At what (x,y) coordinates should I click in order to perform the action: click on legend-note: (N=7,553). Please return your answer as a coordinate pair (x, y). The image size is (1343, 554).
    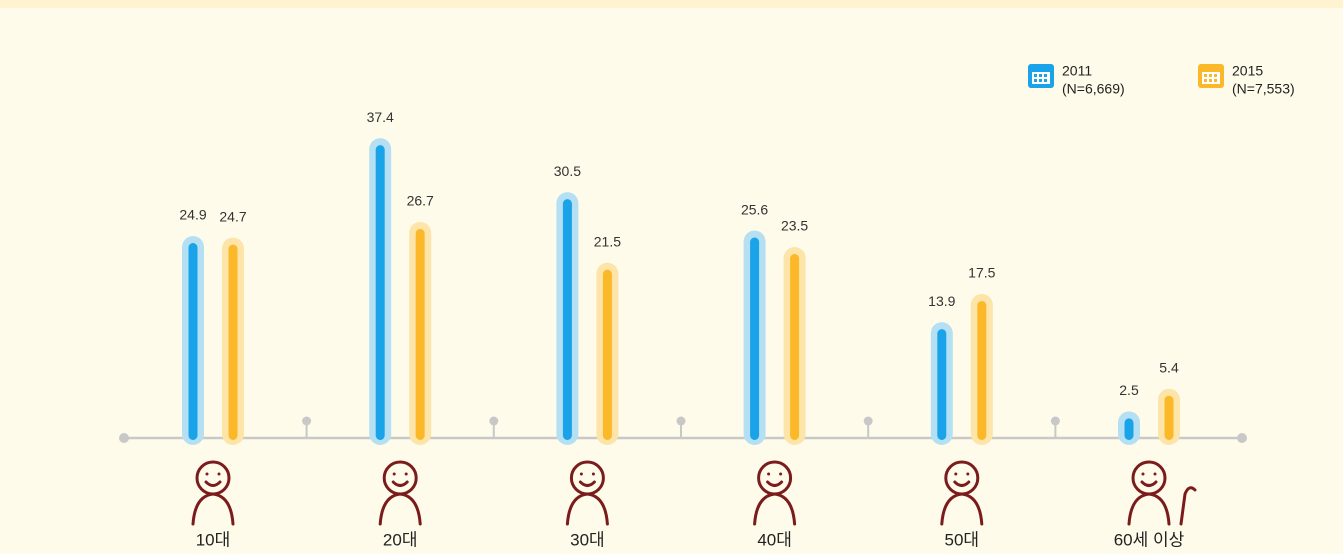
    Looking at the image, I should click on (1263, 89).